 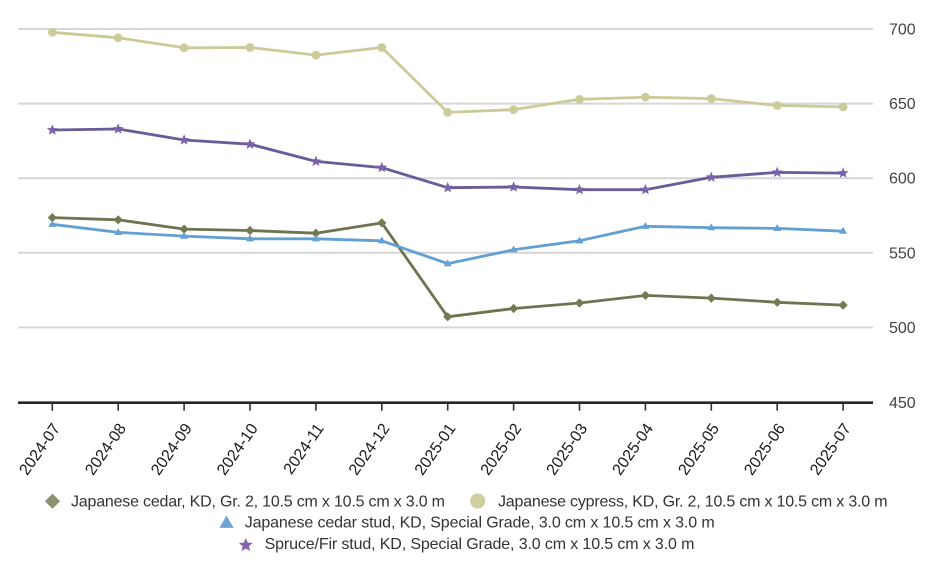 I want to click on svg-text: 500, so click(x=902, y=328).